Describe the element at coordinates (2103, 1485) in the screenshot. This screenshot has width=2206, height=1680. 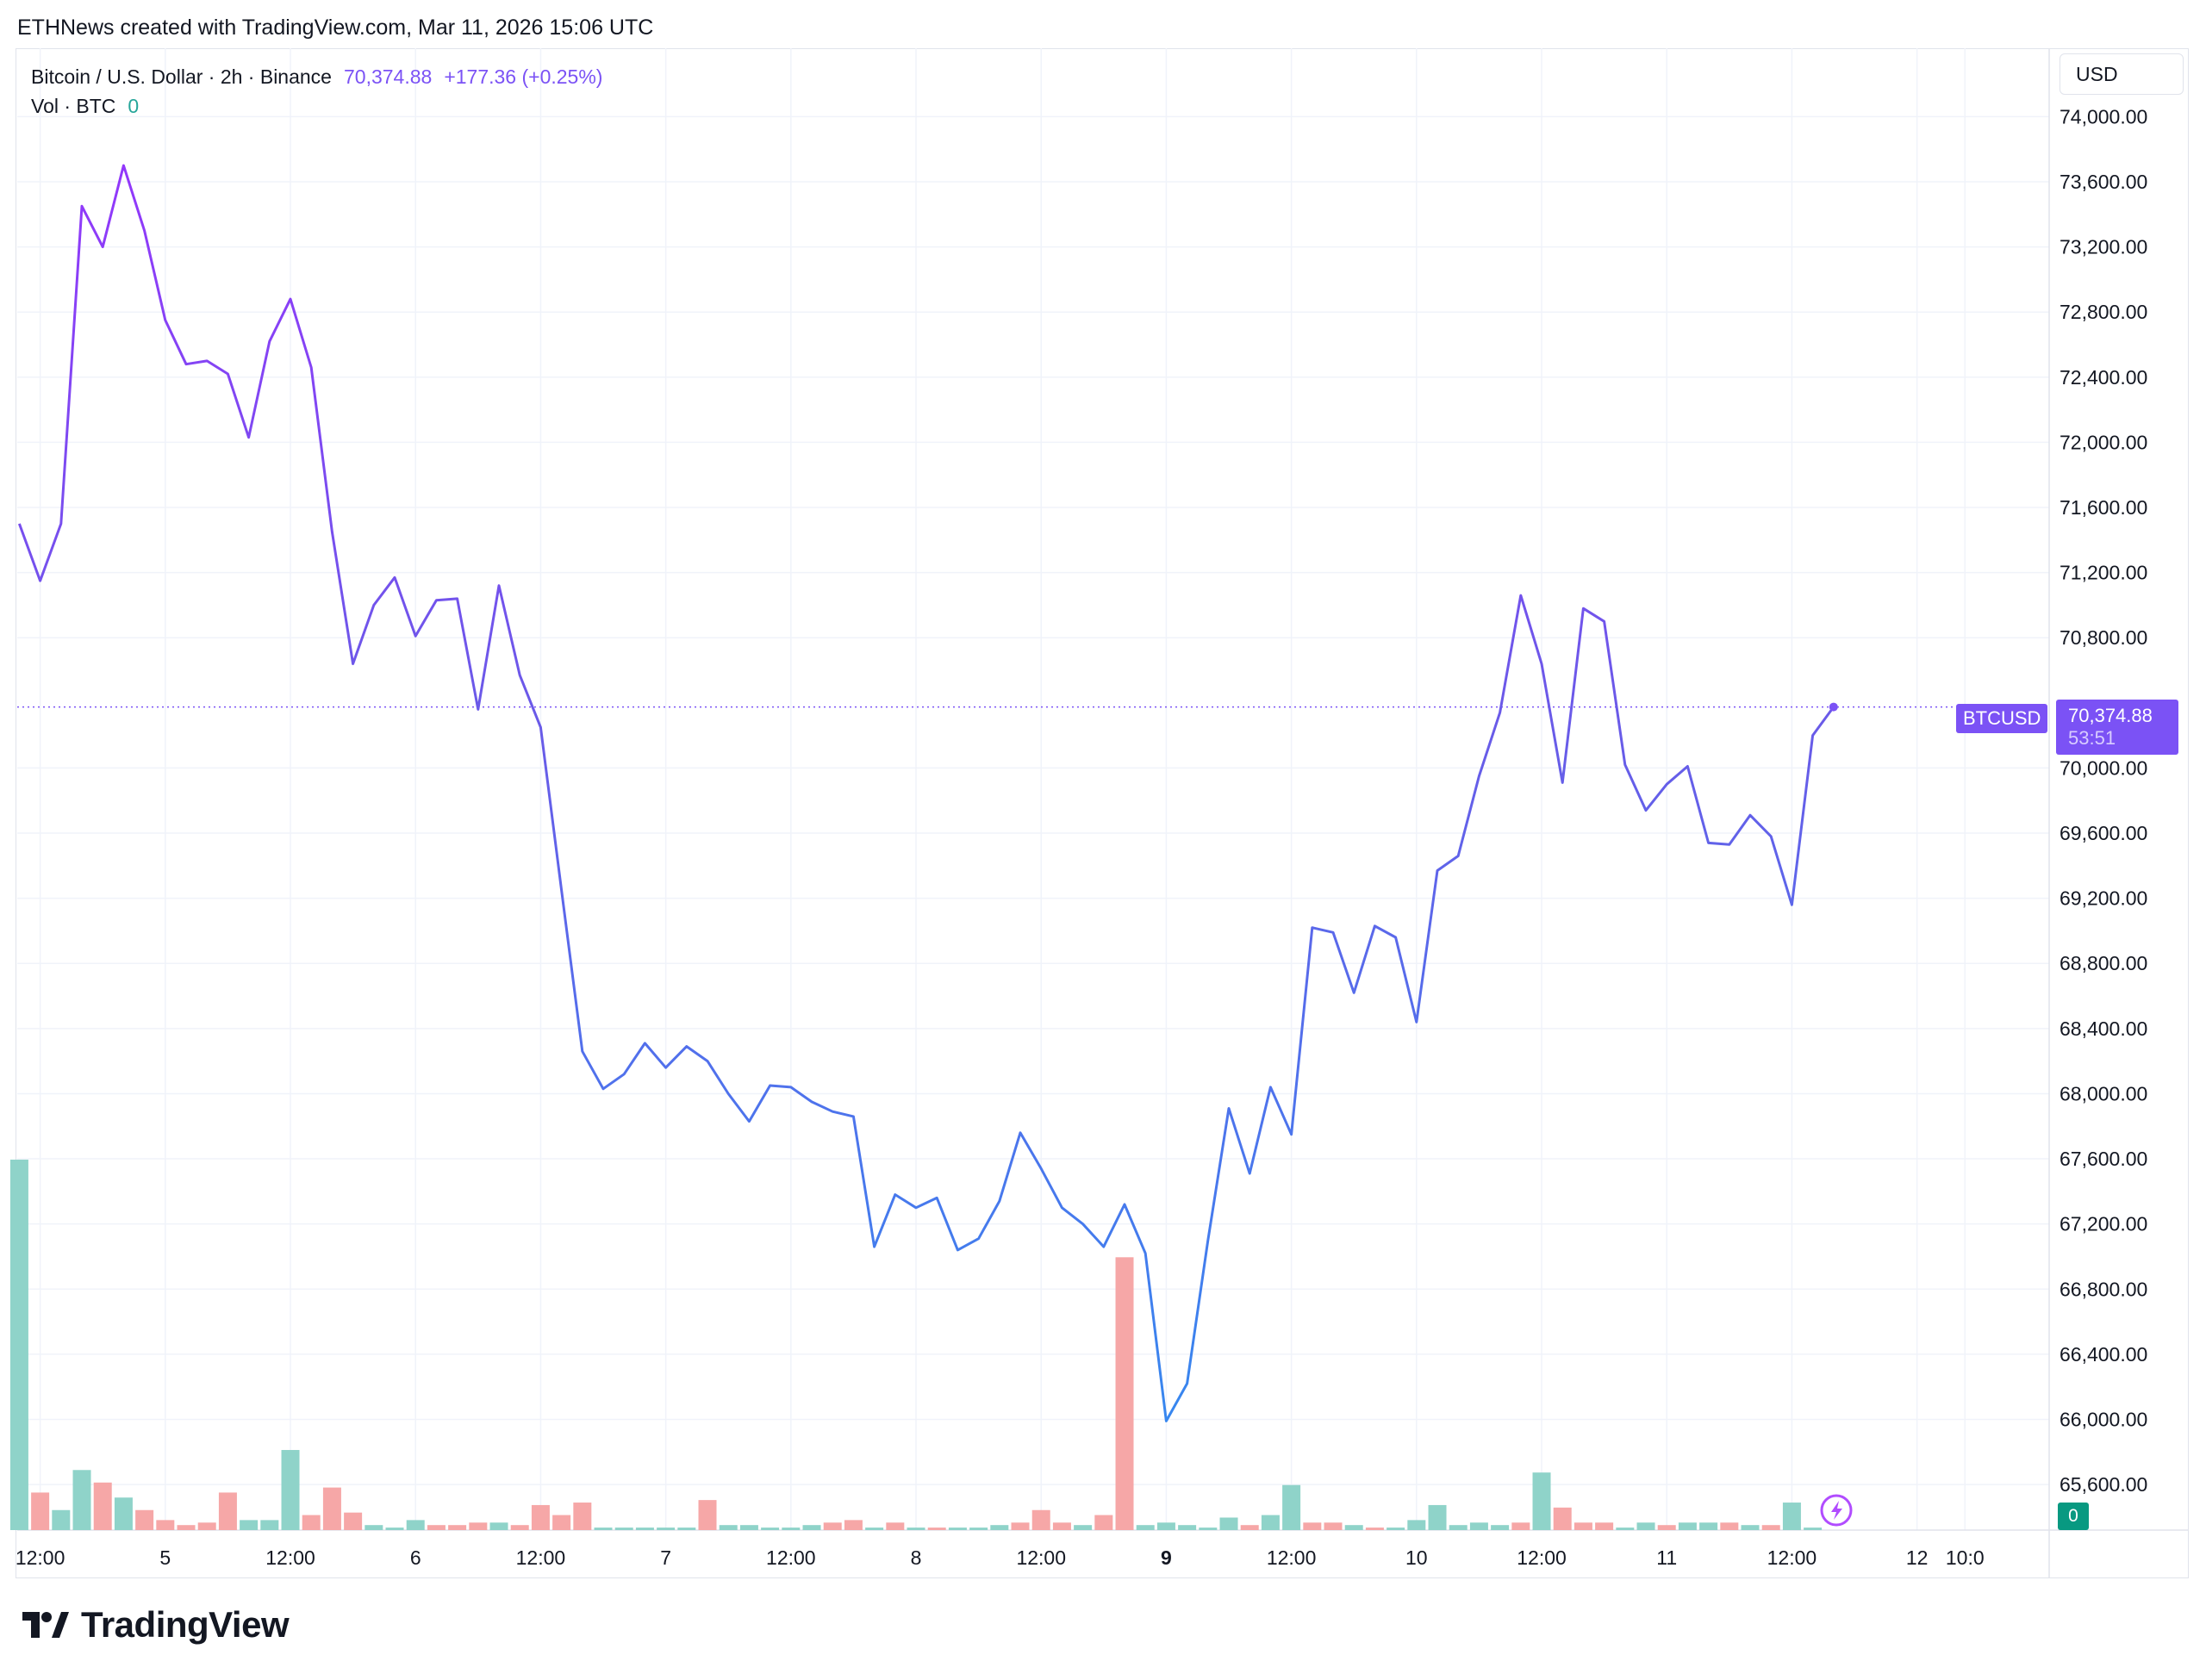
I see `y-tick-label: 65,600.00` at that location.